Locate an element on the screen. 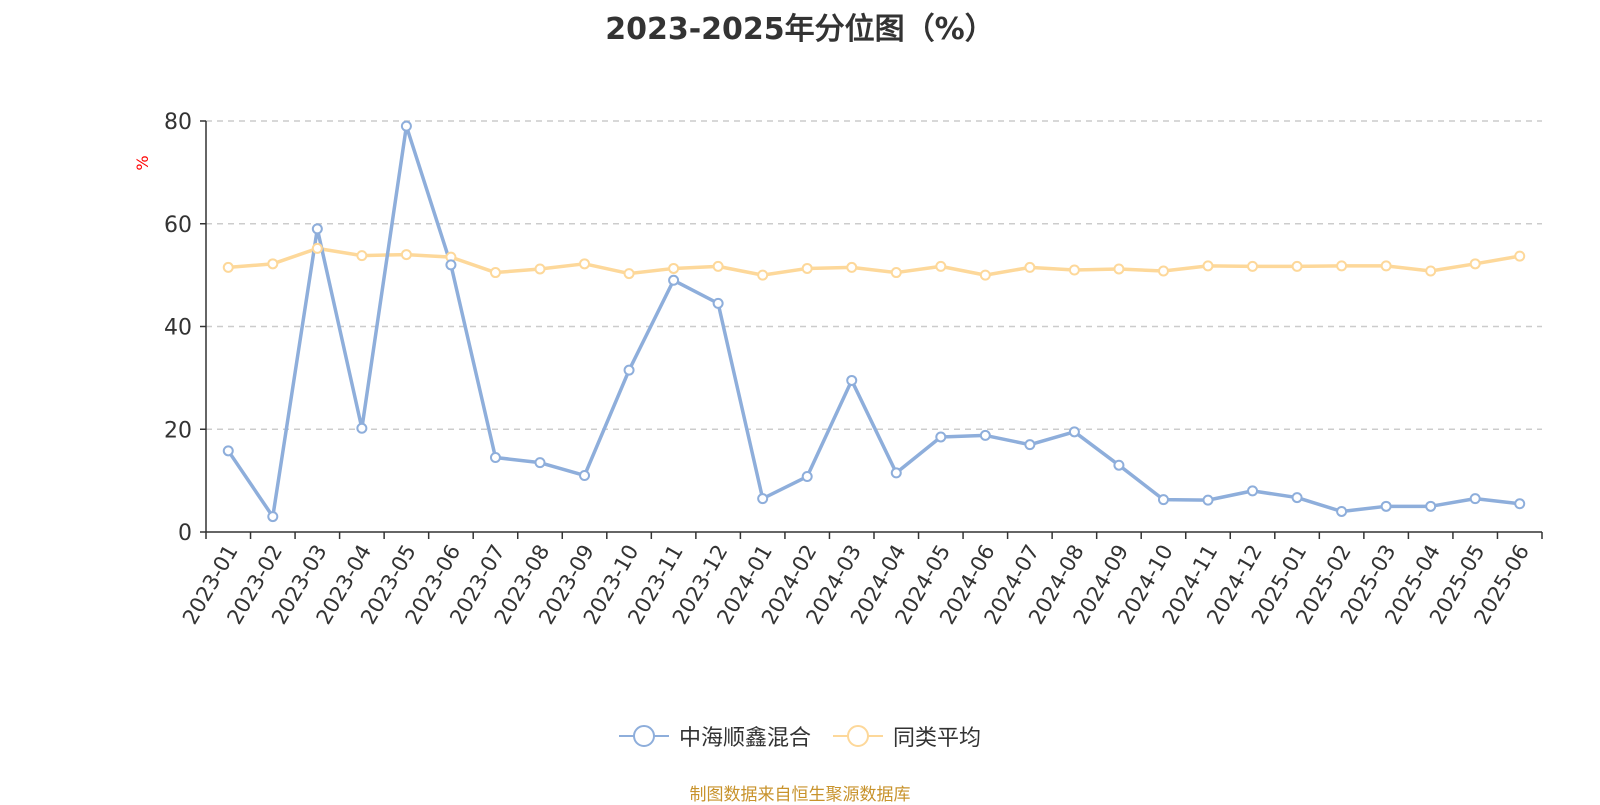  legend: 中海顺鑫混合 同类平均 is located at coordinates (800, 736).